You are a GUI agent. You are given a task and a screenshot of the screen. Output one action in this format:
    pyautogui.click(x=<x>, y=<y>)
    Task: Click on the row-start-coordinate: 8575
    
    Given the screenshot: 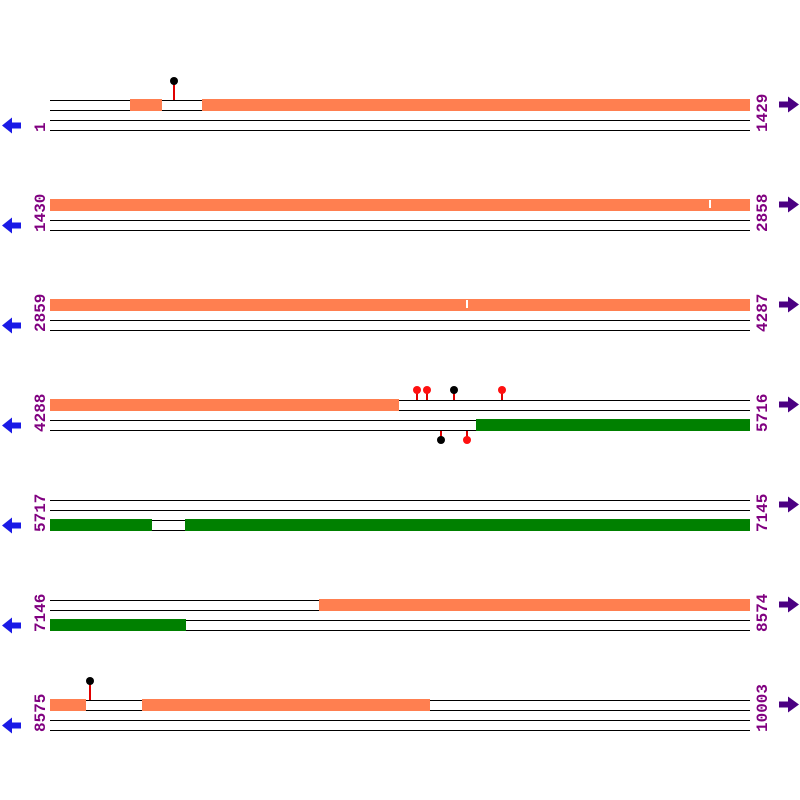 What is the action you would take?
    pyautogui.click(x=41, y=712)
    